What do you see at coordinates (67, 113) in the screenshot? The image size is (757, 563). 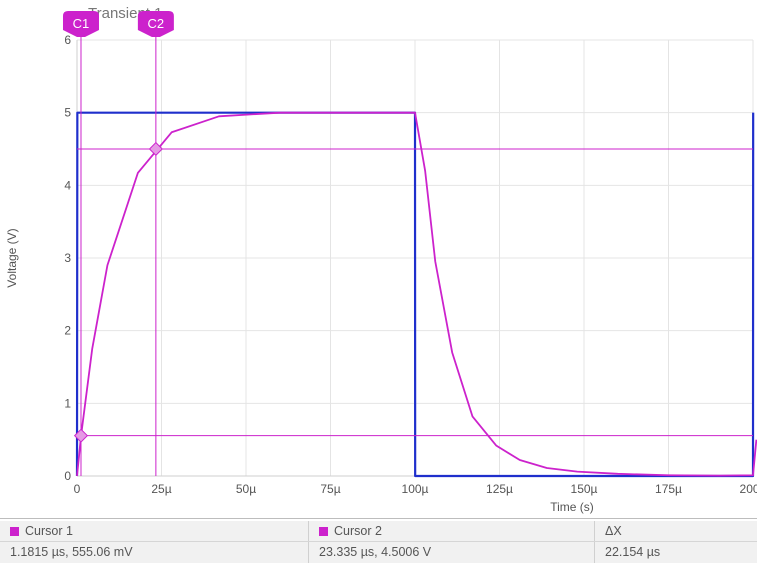 I see `y-tick-label: 5` at bounding box center [67, 113].